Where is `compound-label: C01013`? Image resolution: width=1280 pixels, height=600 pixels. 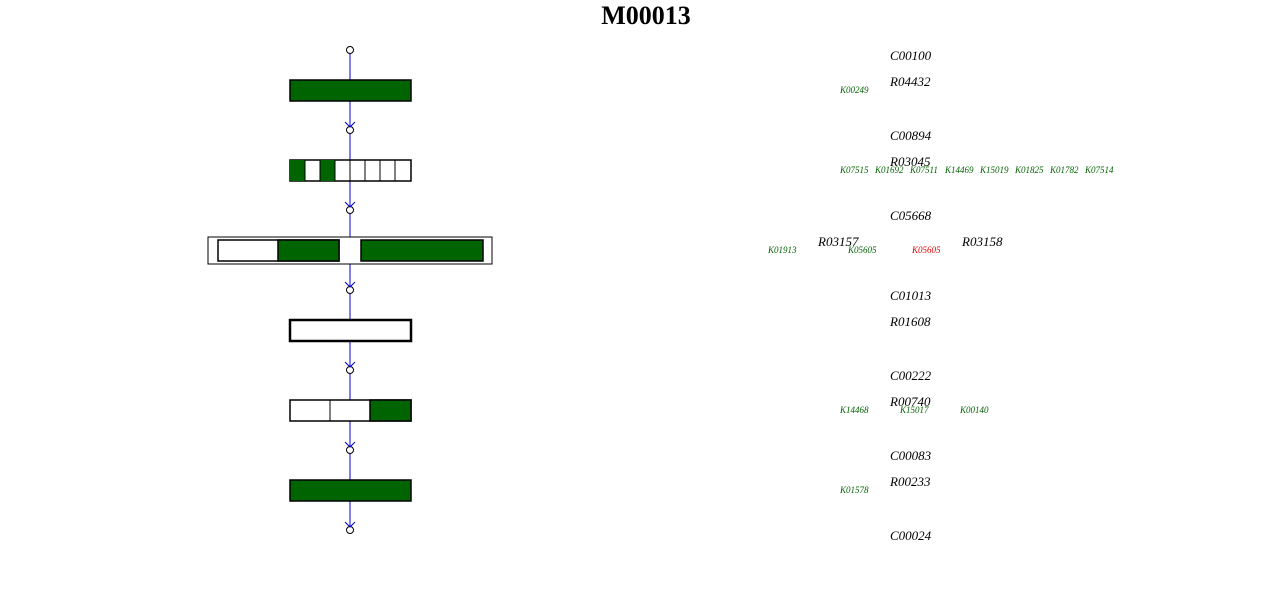 compound-label: C01013 is located at coordinates (911, 295).